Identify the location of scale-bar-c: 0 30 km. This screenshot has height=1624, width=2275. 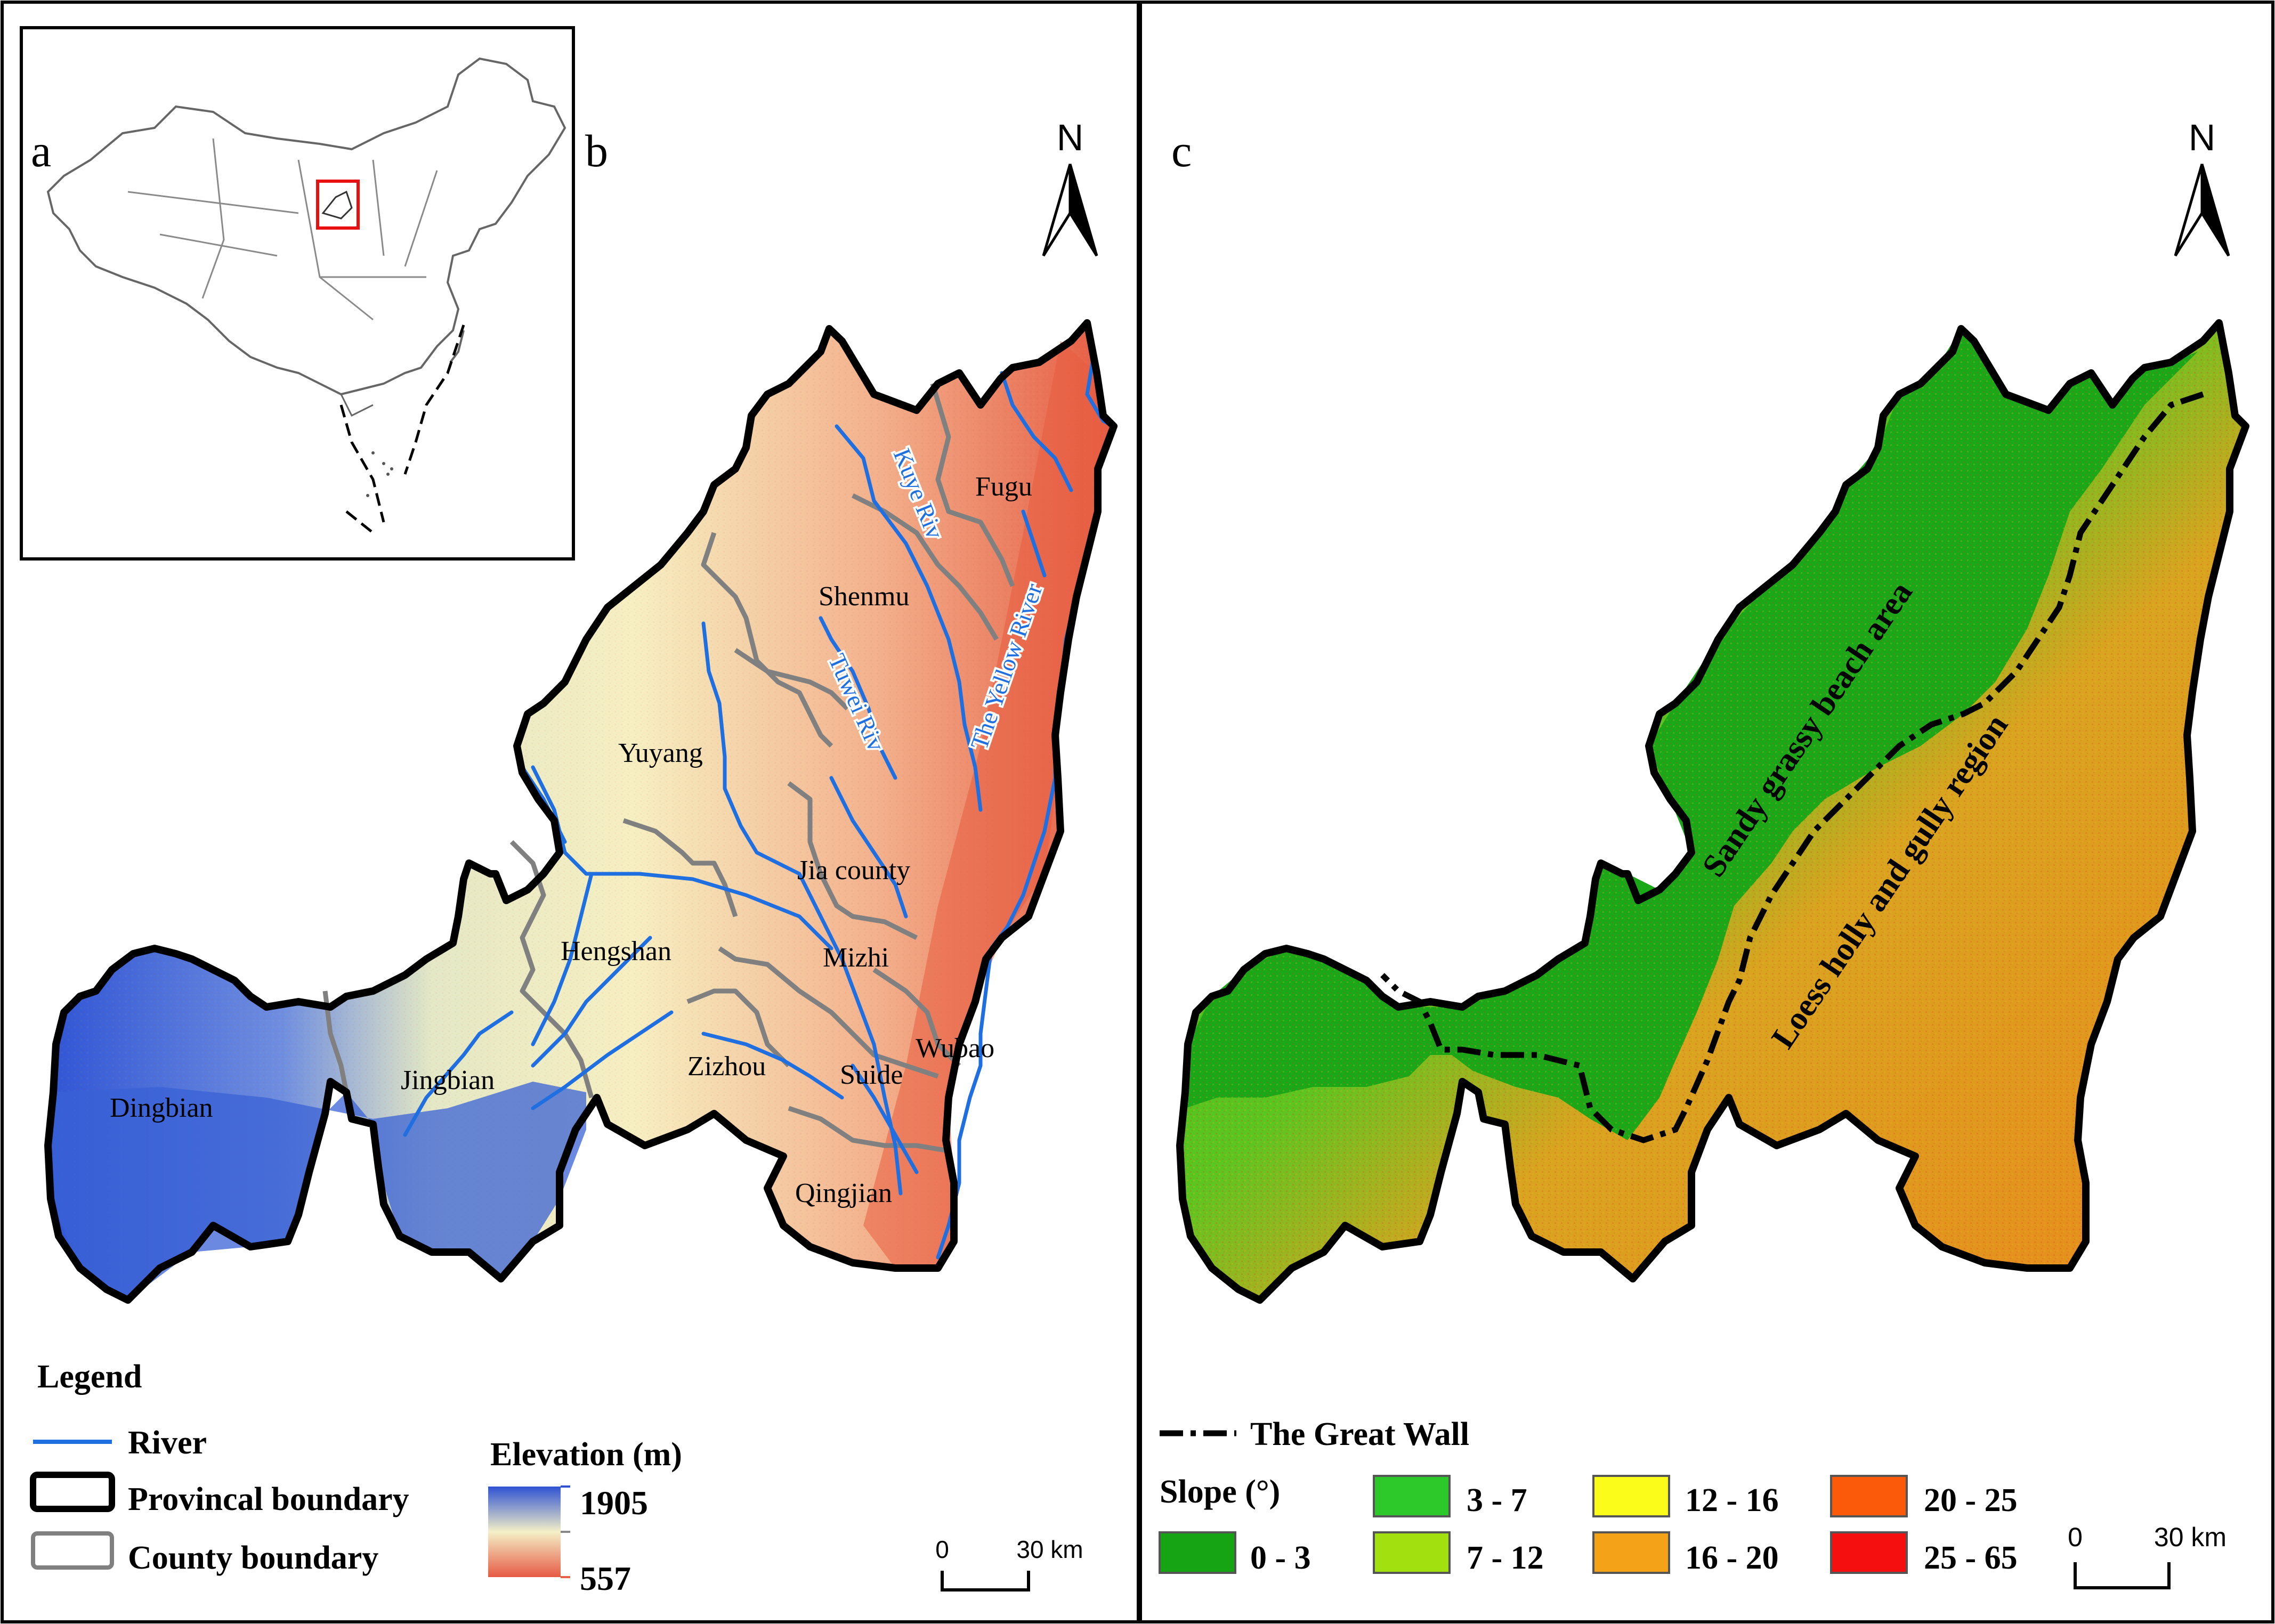
(2148, 1555).